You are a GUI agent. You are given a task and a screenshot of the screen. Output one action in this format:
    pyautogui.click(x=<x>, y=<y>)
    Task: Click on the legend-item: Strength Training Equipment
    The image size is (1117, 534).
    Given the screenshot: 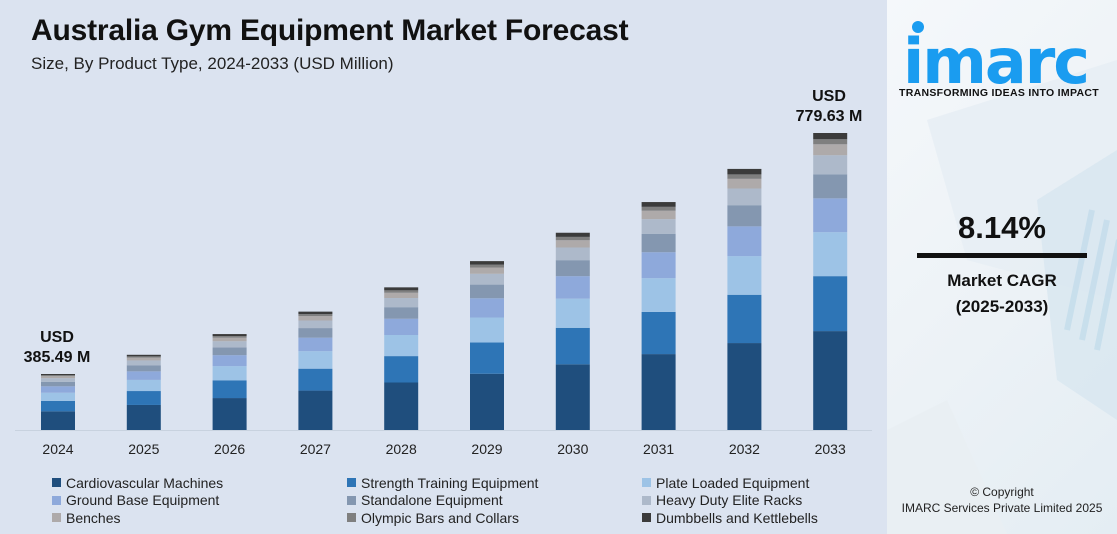 What is the action you would take?
    pyautogui.click(x=494, y=483)
    